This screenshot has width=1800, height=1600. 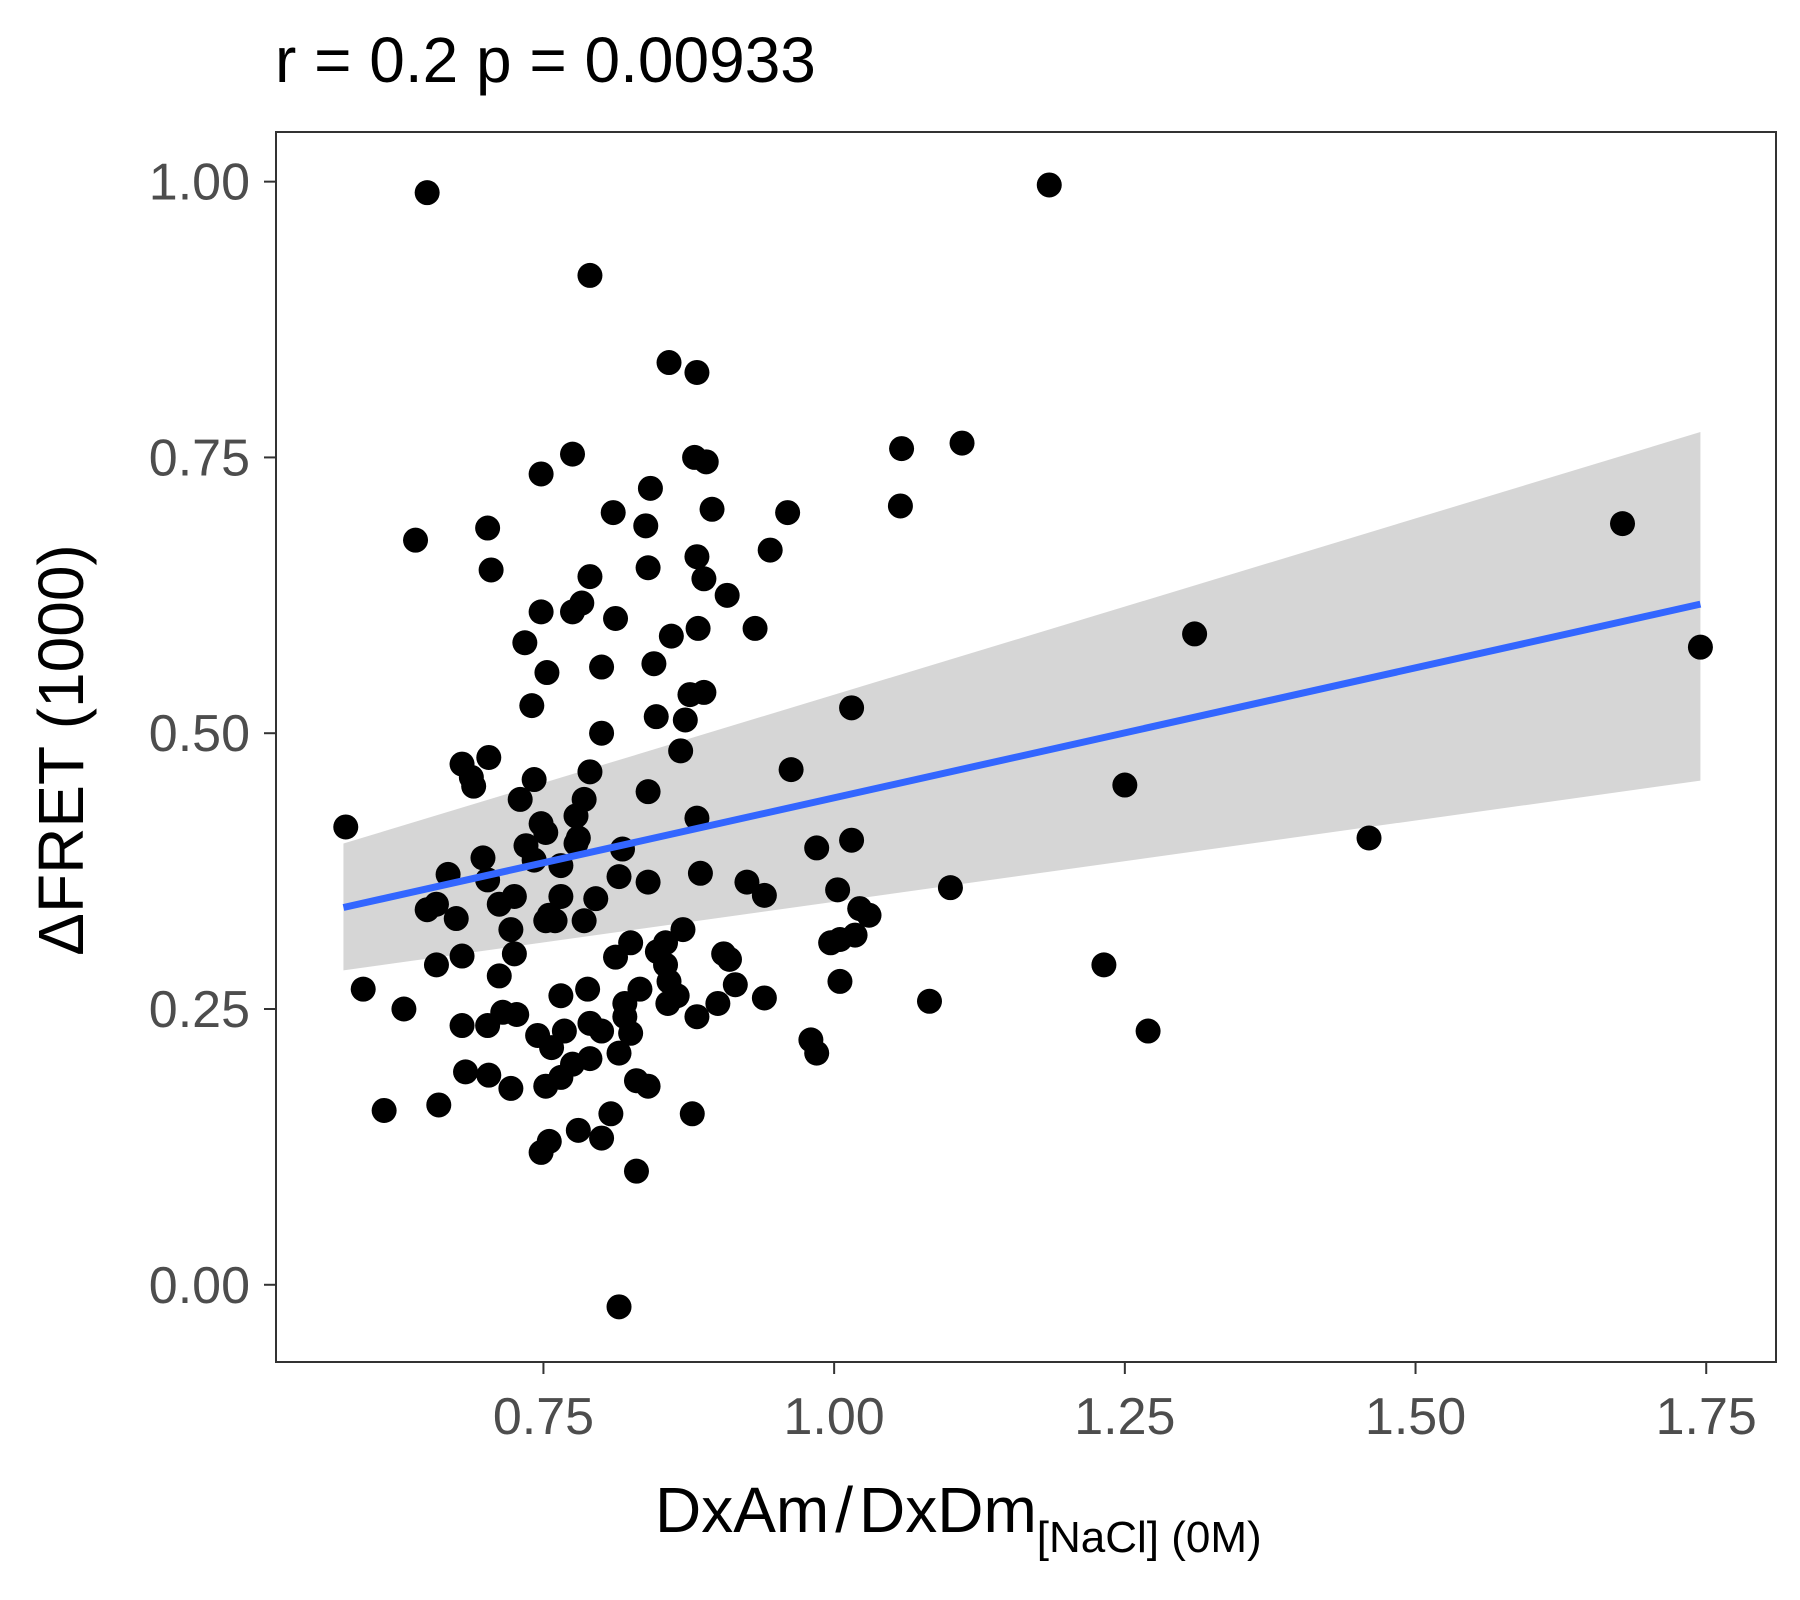 I want to click on y-tick-label: 1.00, so click(x=199, y=183).